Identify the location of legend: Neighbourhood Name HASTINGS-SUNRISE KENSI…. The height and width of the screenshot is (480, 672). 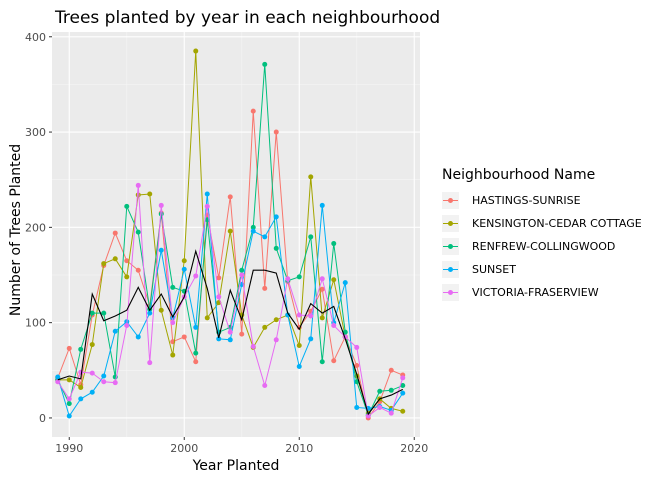
(542, 234).